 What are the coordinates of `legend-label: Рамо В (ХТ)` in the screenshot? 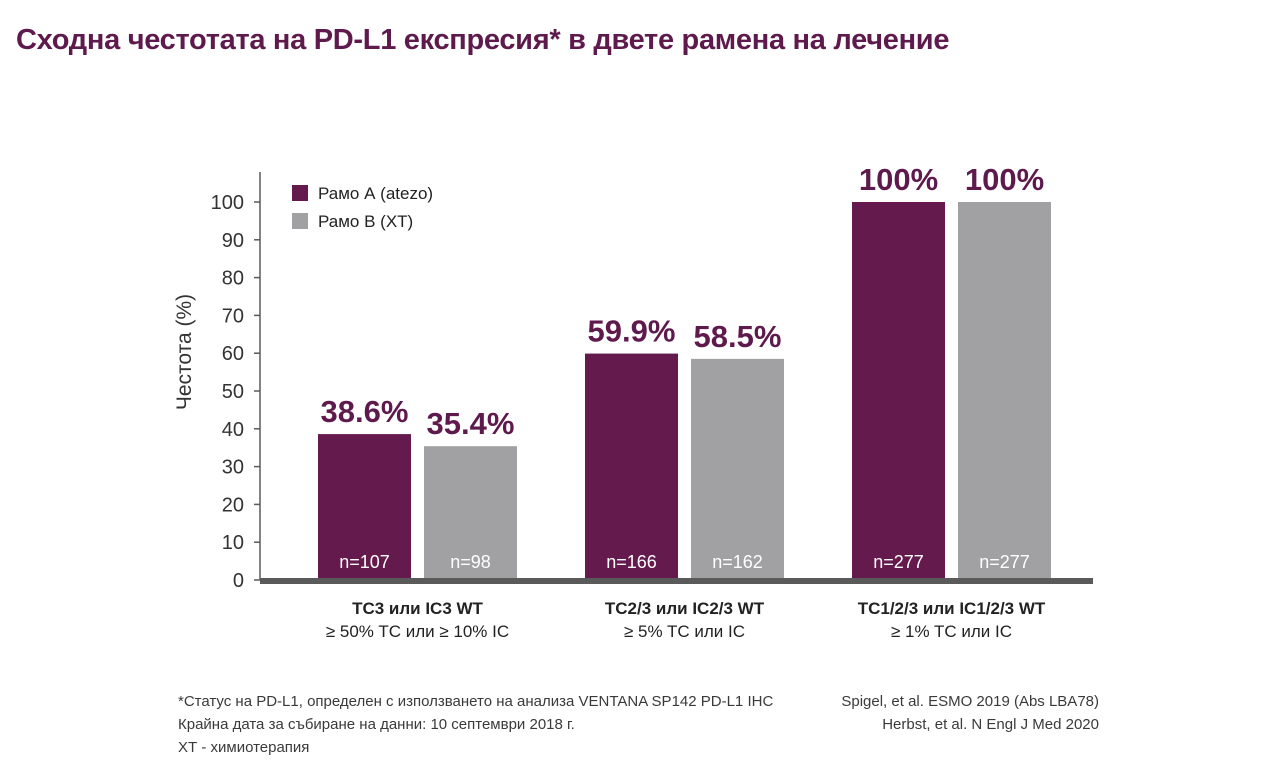 It's located at (365, 221).